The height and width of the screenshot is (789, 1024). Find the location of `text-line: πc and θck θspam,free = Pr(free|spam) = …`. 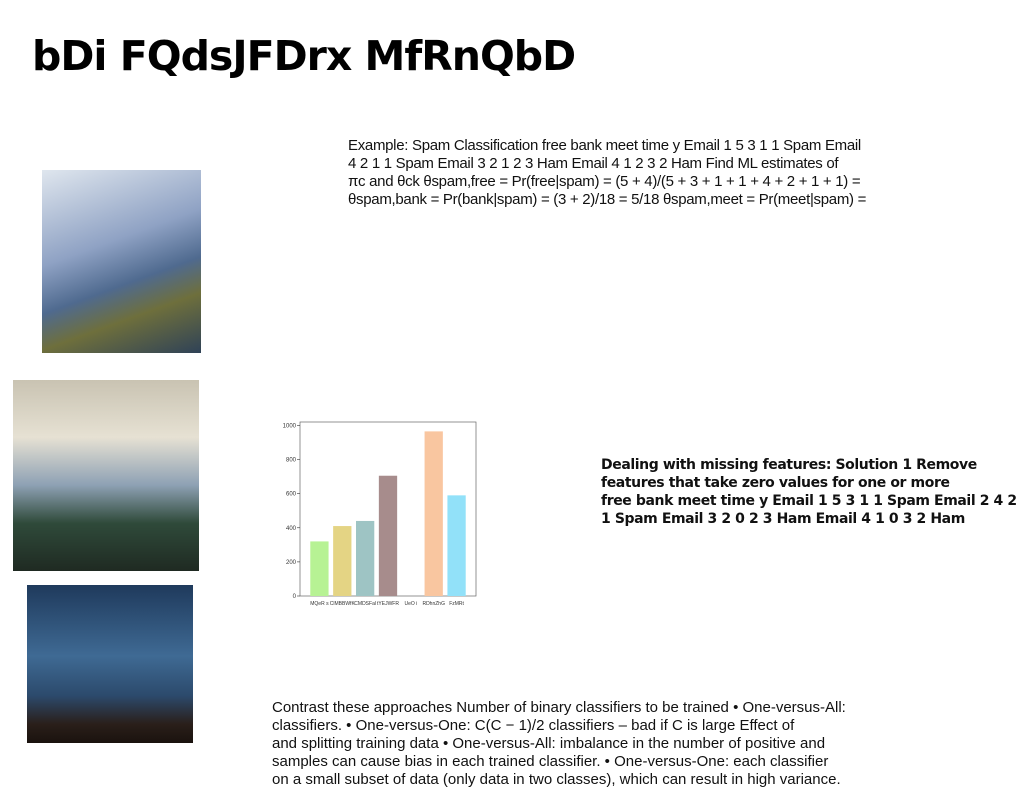

text-line: πc and θck θspam,free = Pr(free|spam) = … is located at coordinates (604, 181).